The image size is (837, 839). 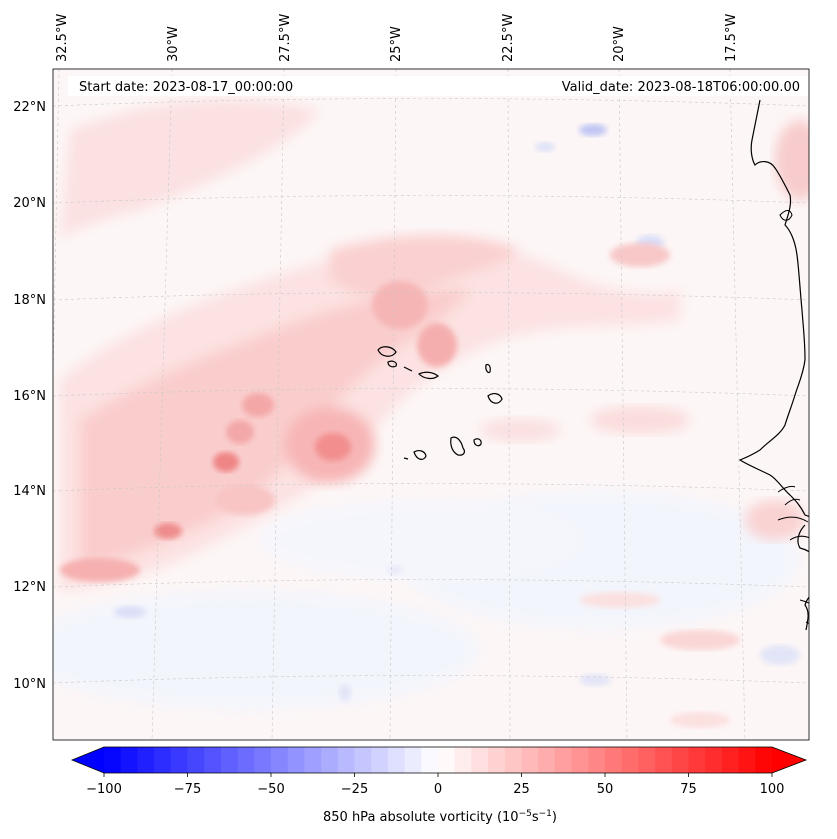 I want to click on cb-tick-label: −100, so click(x=104, y=789).